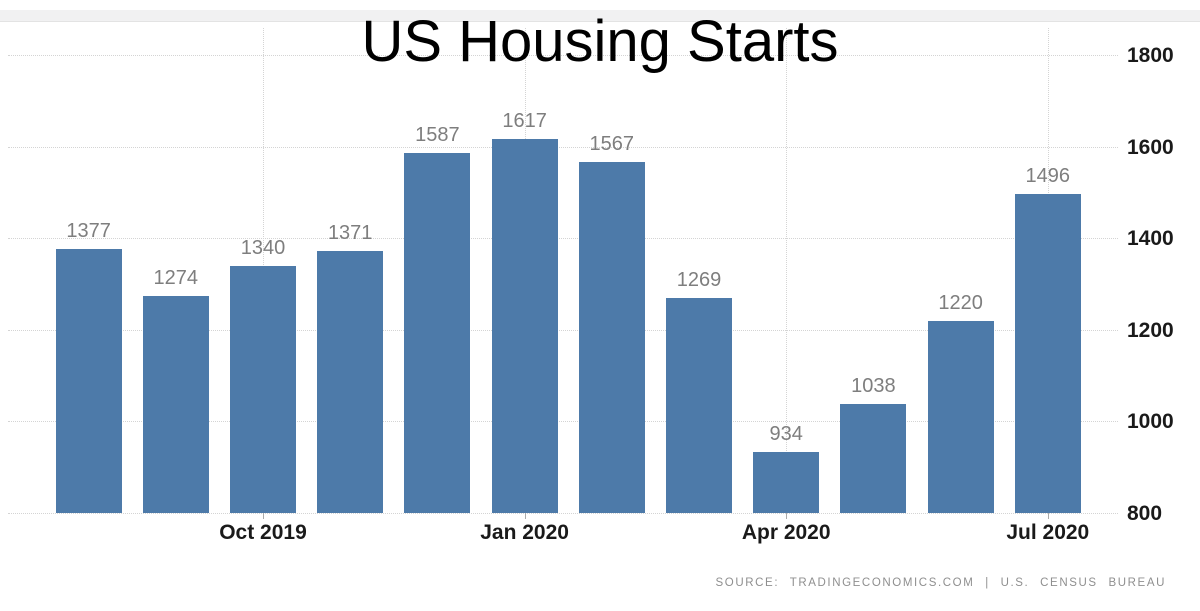 This screenshot has height=611, width=1200. I want to click on bar-value-label: 1220, so click(960, 302).